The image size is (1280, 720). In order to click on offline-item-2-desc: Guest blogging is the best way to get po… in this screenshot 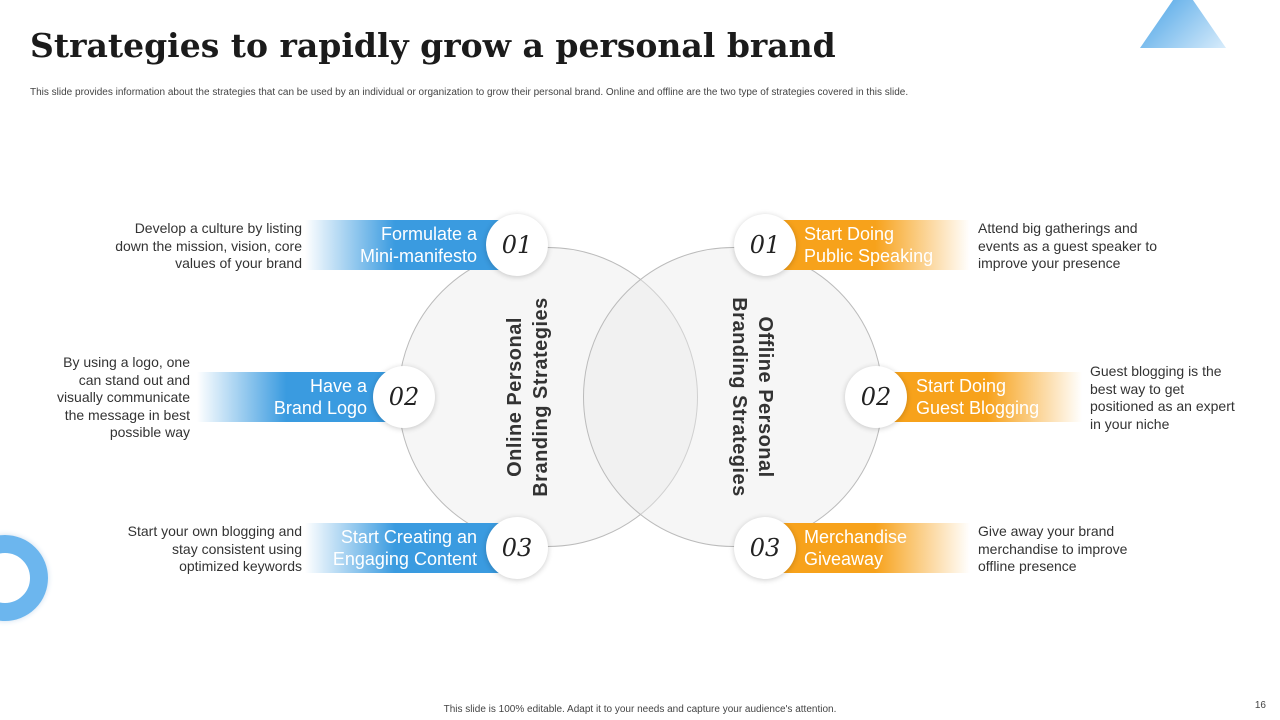, I will do `click(1162, 397)`.